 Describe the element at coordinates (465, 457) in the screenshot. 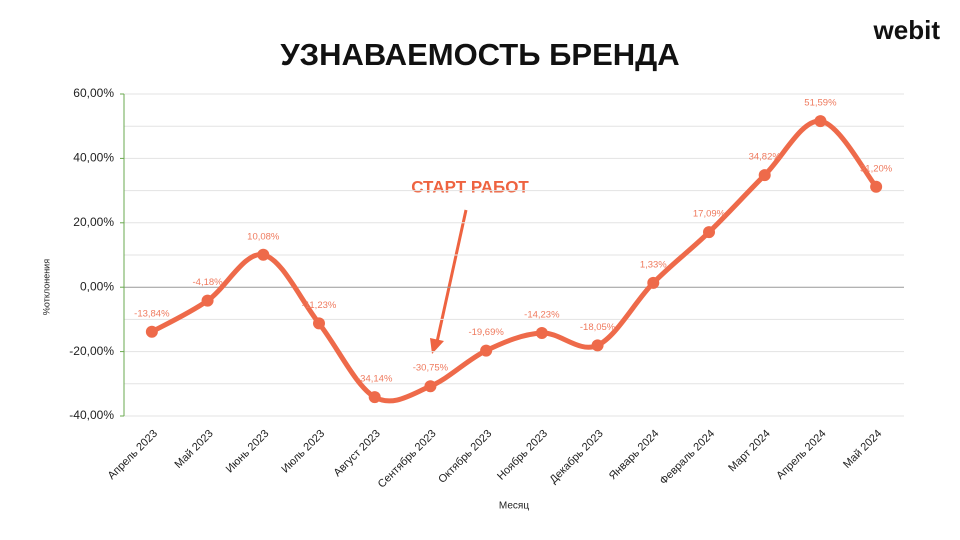

I see `x-tick-label: Октябрь 2023` at that location.